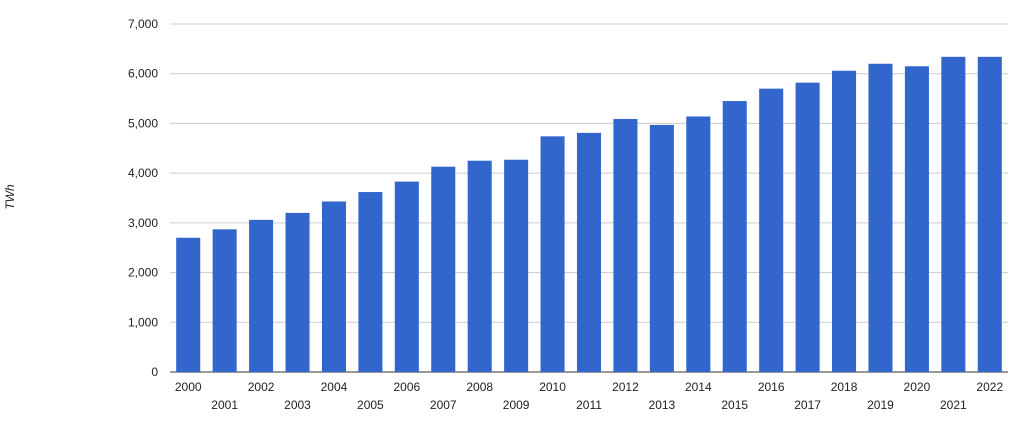  I want to click on x-tick-label: 2022, so click(989, 387).